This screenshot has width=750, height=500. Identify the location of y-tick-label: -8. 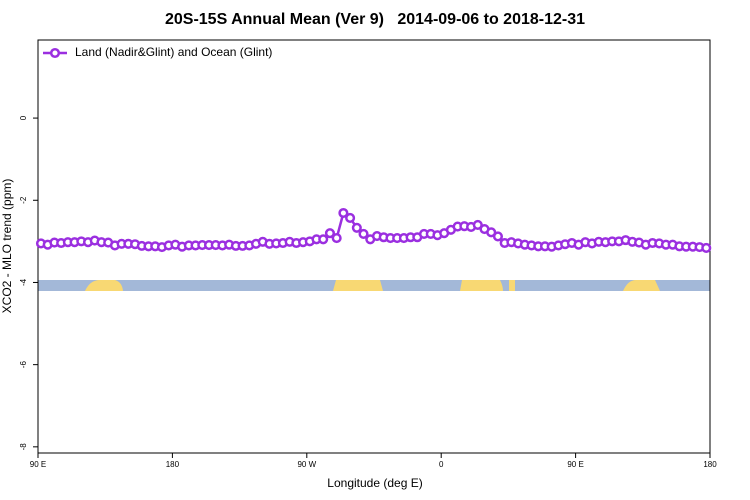
(23, 447).